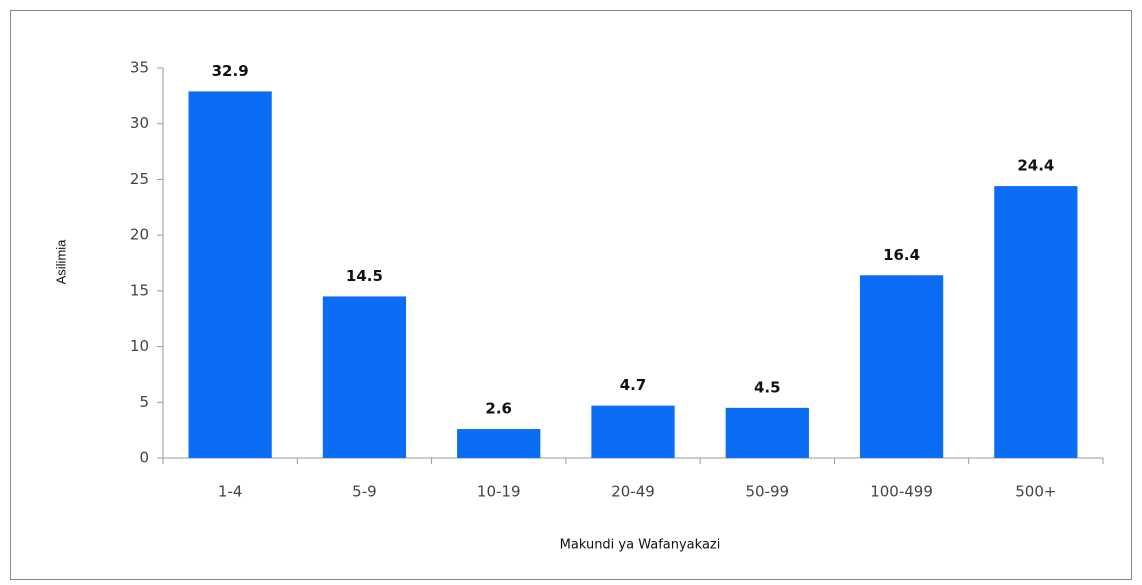 This screenshot has height=585, width=1142. Describe the element at coordinates (60, 262) in the screenshot. I see `y-axis-title: Asilimia` at that location.